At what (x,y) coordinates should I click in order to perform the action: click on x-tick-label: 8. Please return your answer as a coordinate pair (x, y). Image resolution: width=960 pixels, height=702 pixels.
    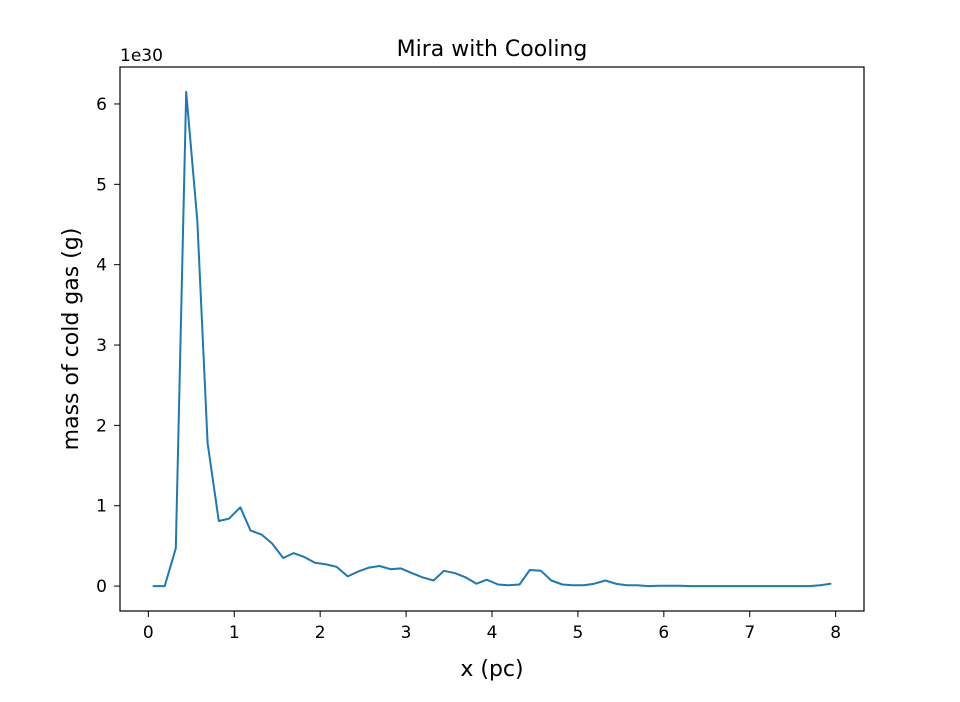
    Looking at the image, I should click on (835, 633).